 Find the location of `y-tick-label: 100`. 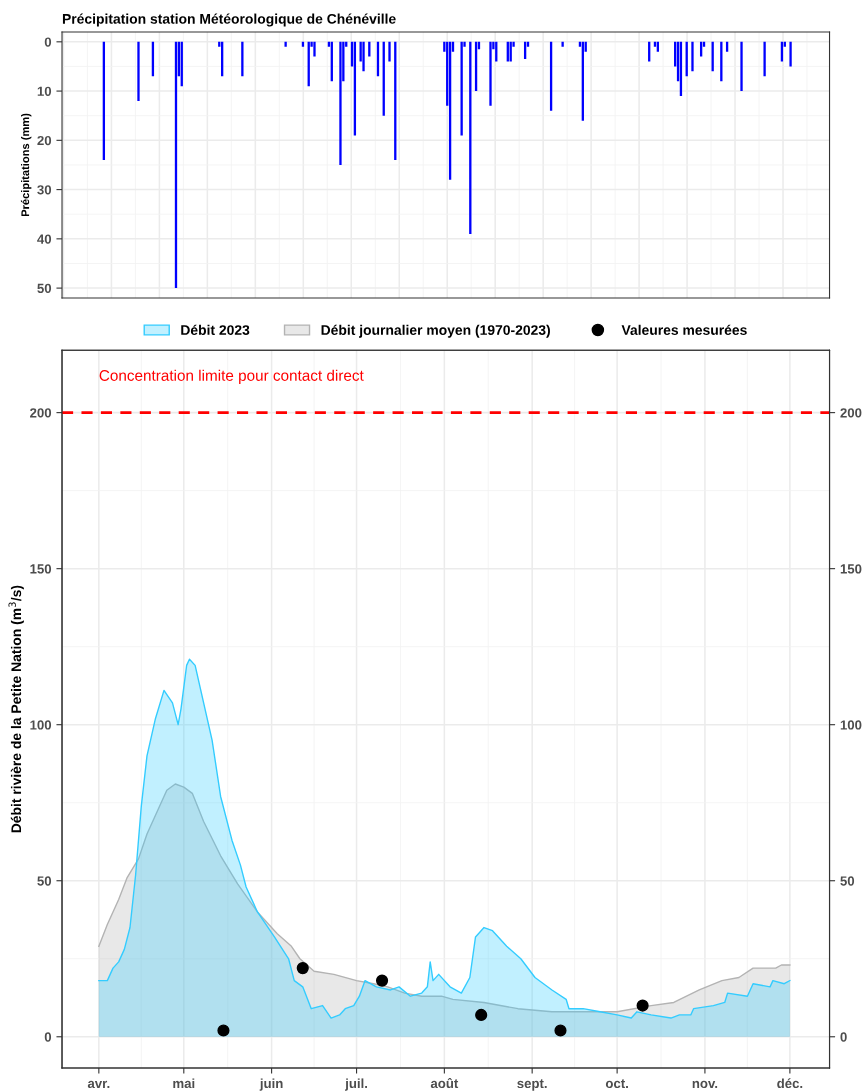

y-tick-label: 100 is located at coordinates (41, 725).